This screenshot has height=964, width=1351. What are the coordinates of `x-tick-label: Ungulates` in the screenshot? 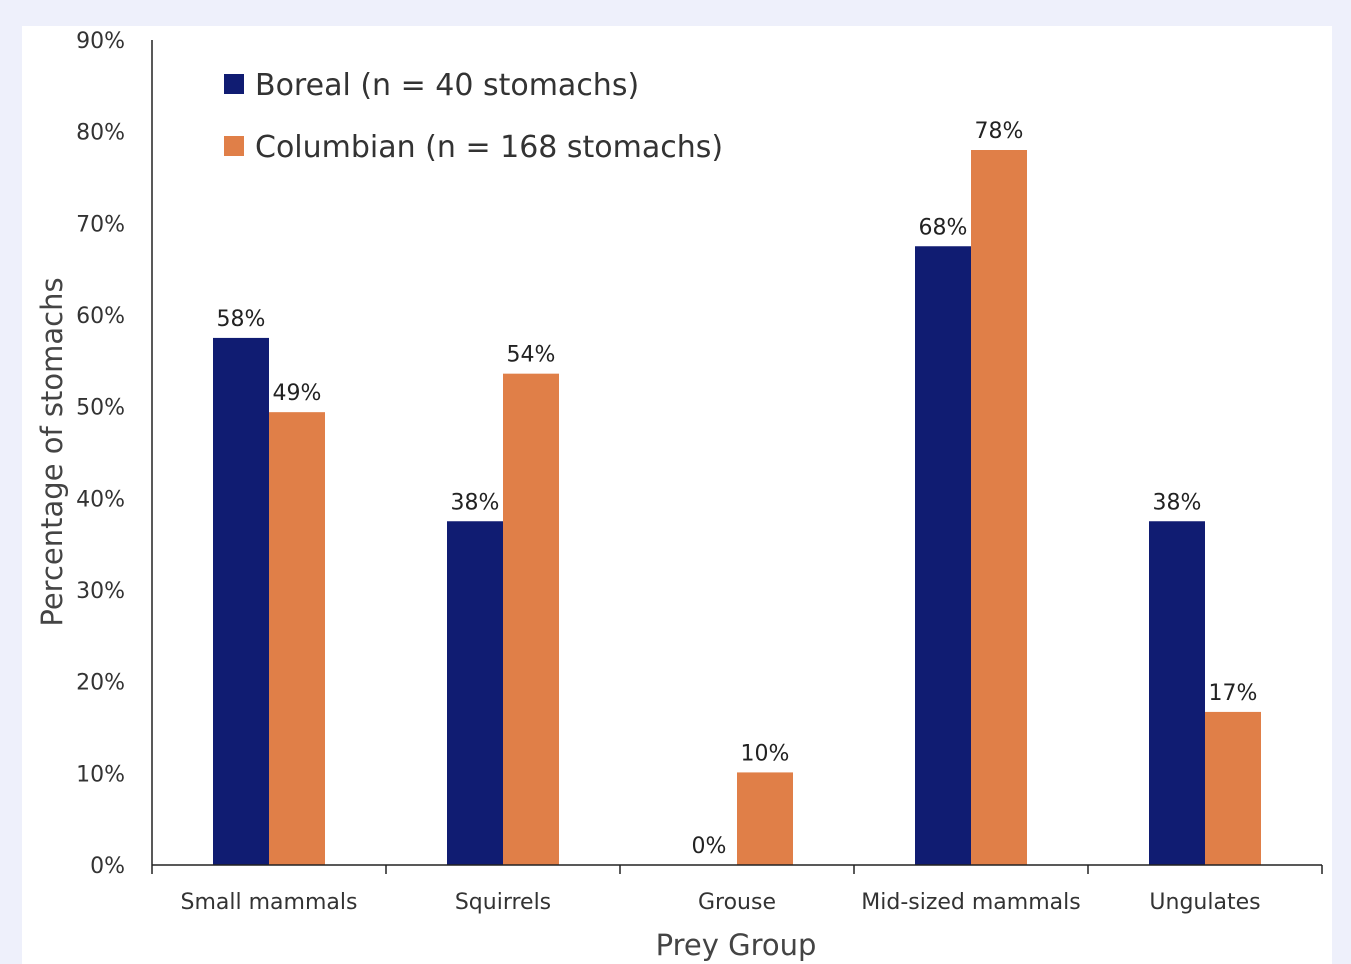 It's located at (1204, 902).